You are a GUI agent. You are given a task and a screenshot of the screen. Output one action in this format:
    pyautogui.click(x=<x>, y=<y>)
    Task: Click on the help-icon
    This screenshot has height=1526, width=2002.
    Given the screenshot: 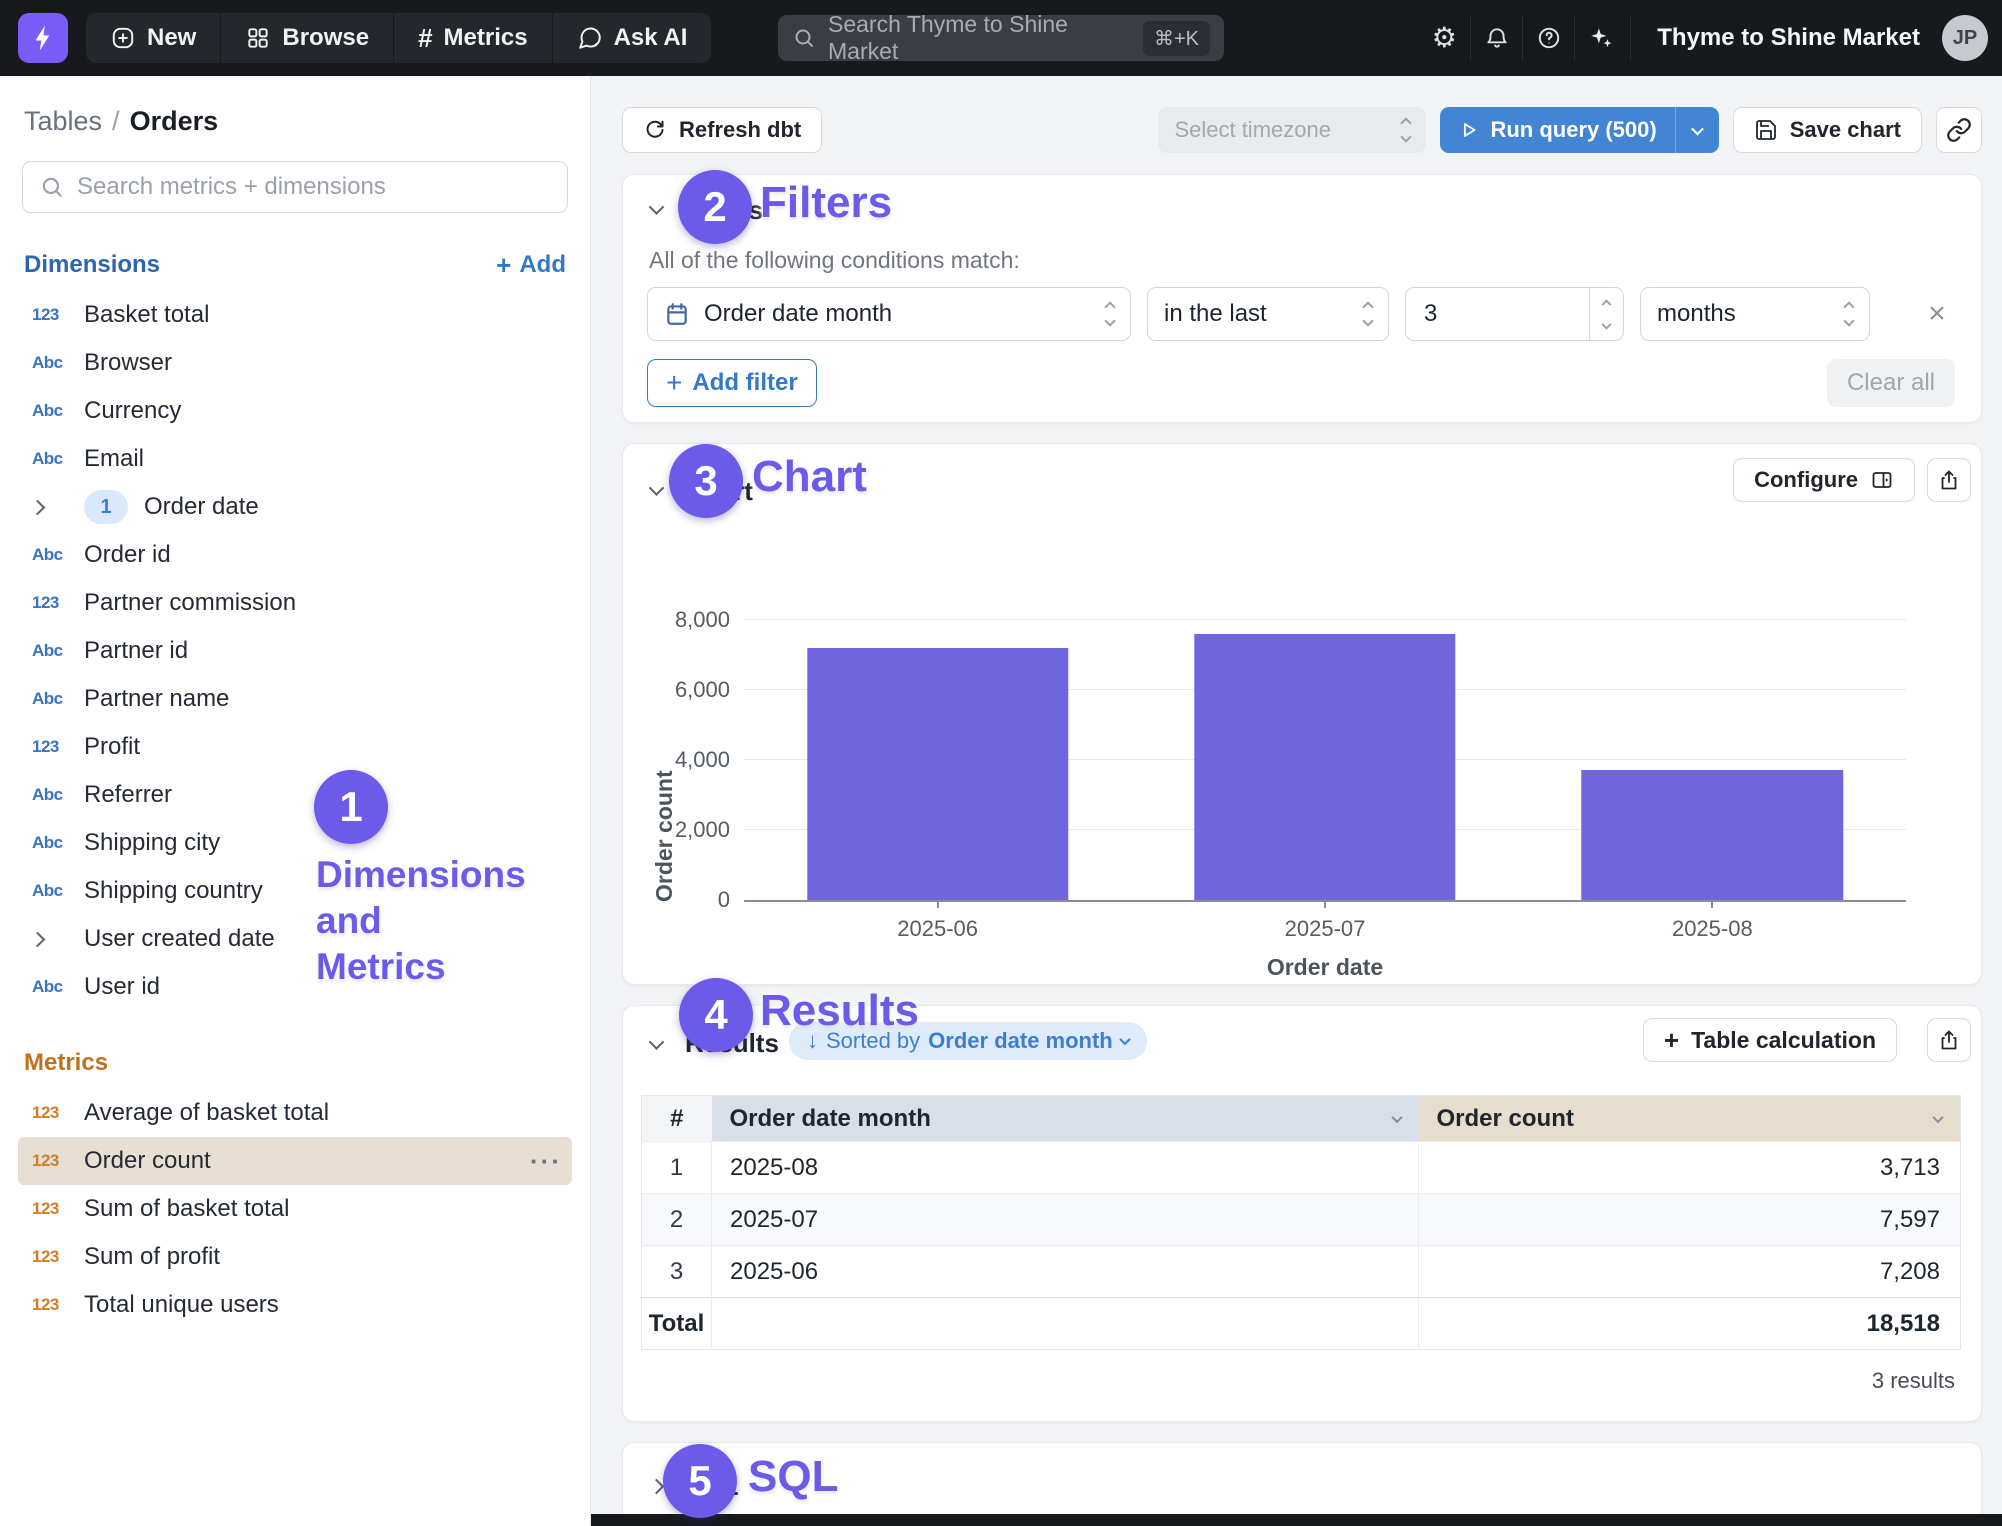 What is the action you would take?
    pyautogui.click(x=1549, y=38)
    